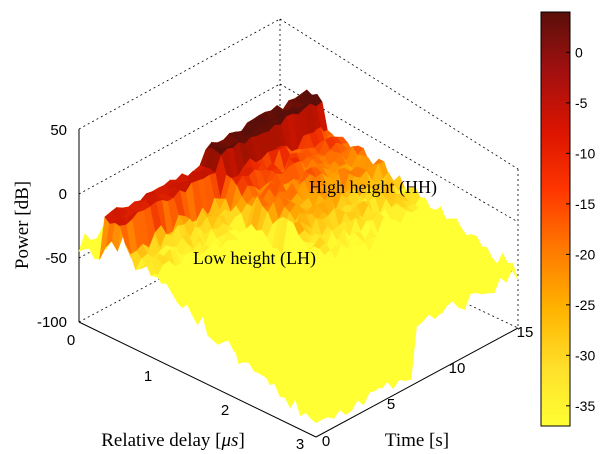 Image resolution: width=604 pixels, height=454 pixels. What do you see at coordinates (417, 440) in the screenshot?
I see `y-axis-label: Time [s]` at bounding box center [417, 440].